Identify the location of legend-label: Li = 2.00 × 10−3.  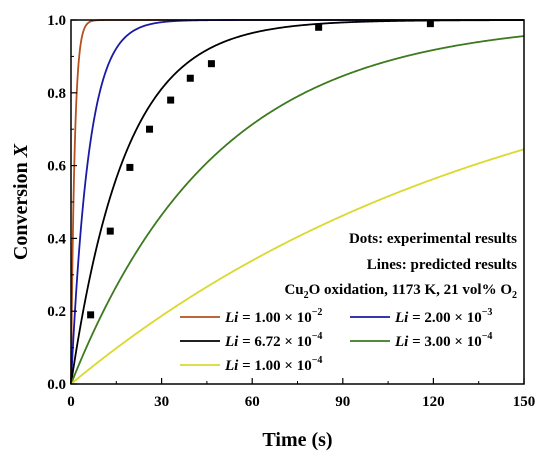
(443, 316).